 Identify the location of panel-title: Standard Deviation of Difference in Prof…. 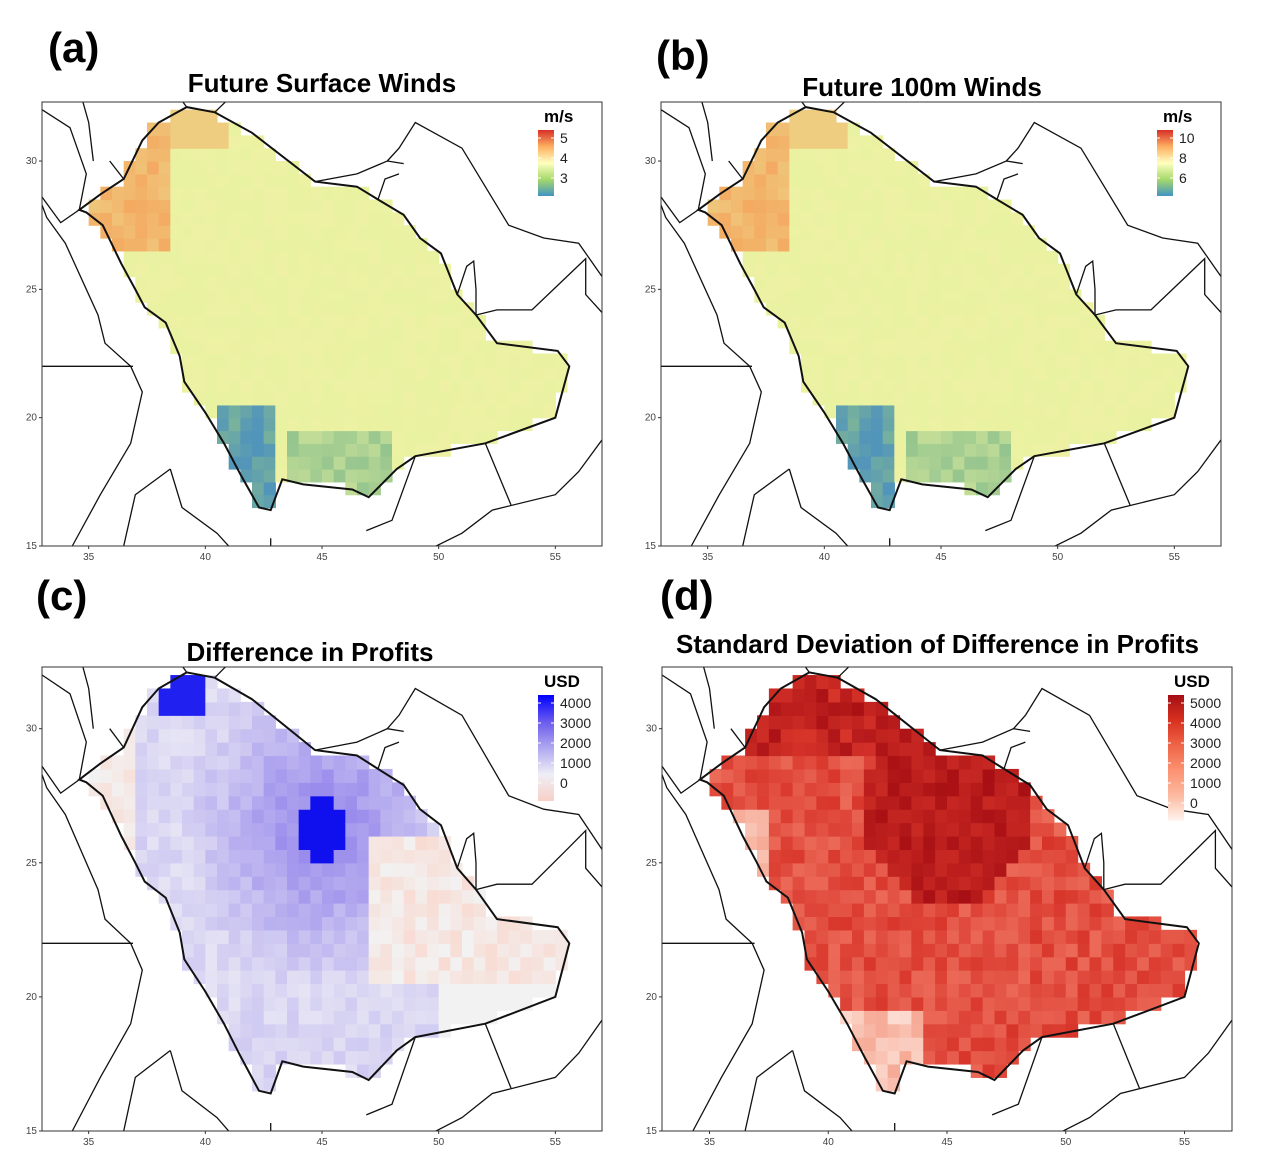
(937, 644).